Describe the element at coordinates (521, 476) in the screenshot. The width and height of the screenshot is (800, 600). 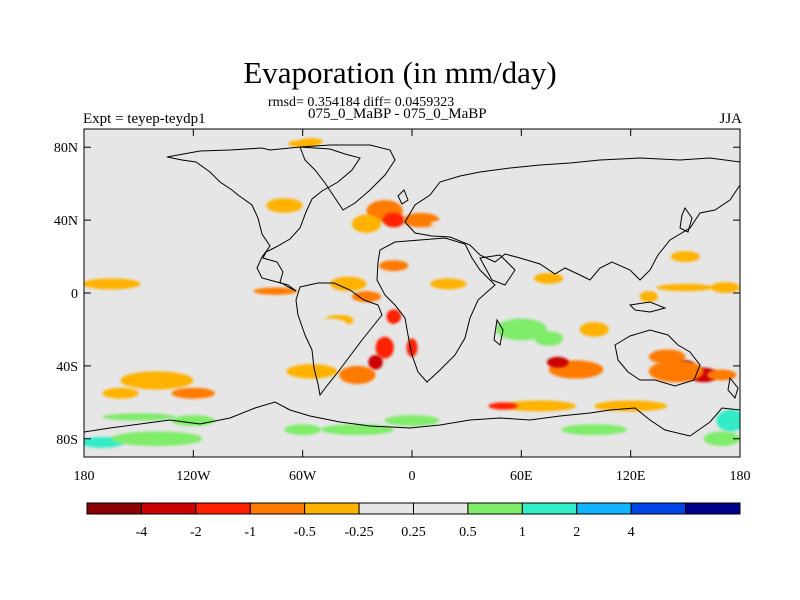
I see `x-tick-label: 60E` at that location.